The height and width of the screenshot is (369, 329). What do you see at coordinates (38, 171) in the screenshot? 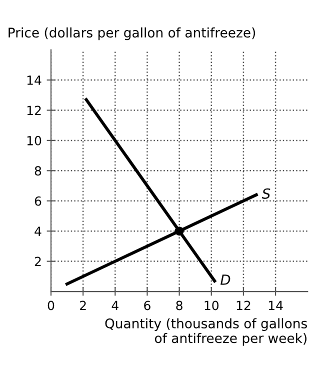
I see `y-tick-label: 8` at bounding box center [38, 171].